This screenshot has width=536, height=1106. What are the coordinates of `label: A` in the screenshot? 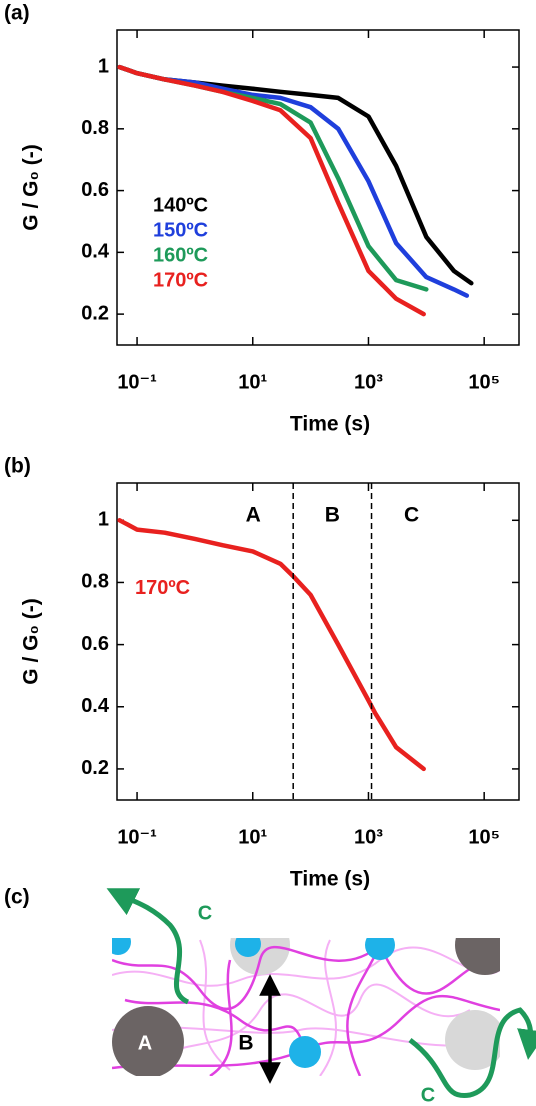 It's located at (145, 1043).